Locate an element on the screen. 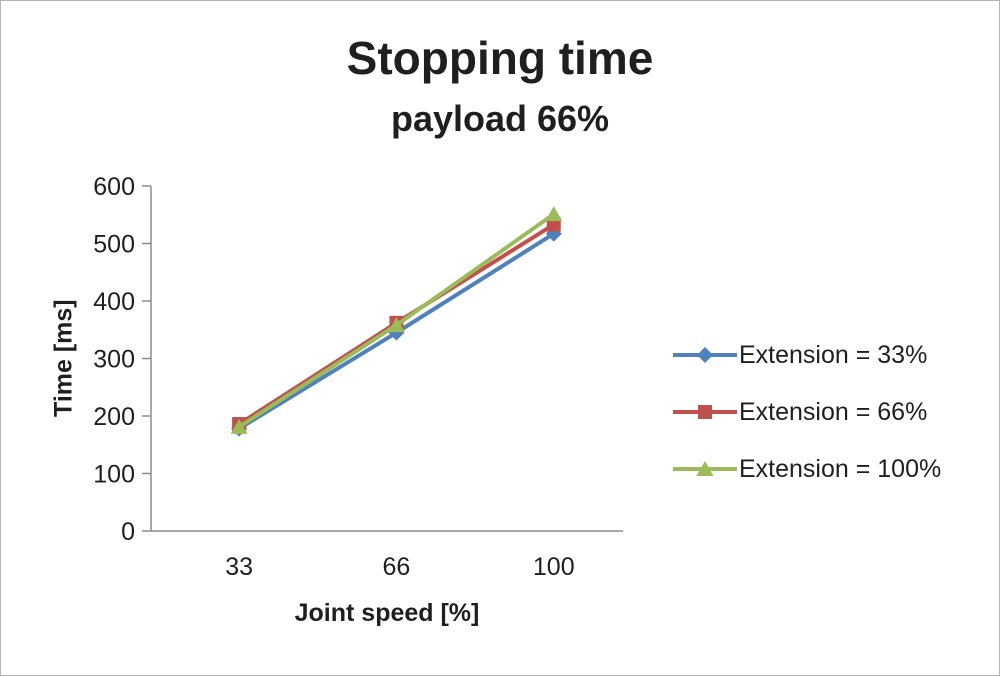 This screenshot has width=1000, height=676. x-tick-label: 33 is located at coordinates (239, 567).